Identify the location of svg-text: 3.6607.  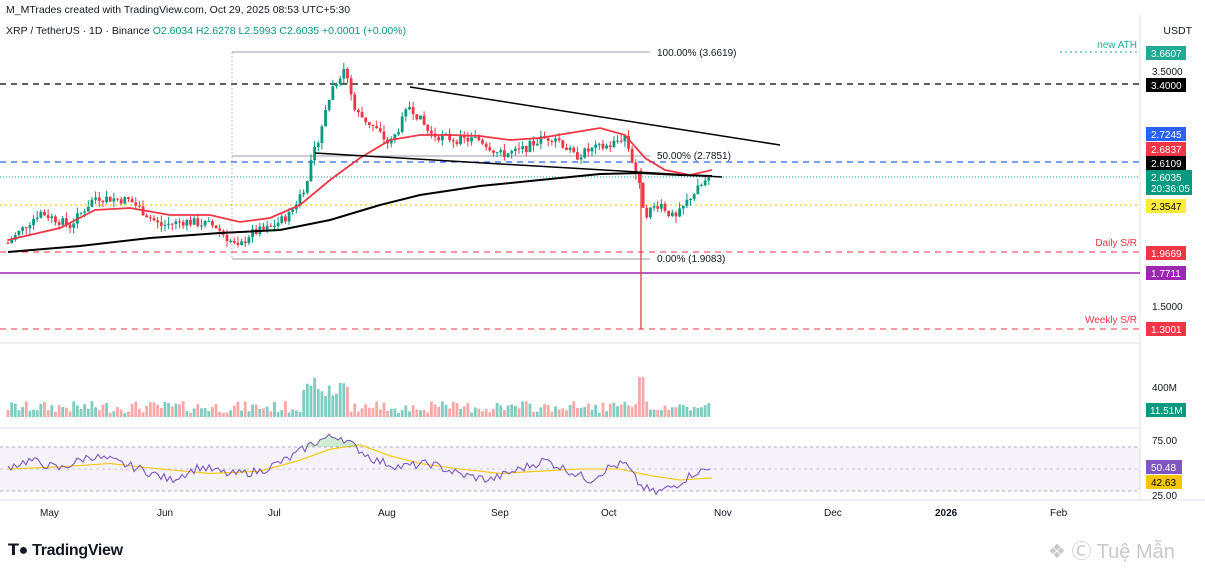
(1166, 54).